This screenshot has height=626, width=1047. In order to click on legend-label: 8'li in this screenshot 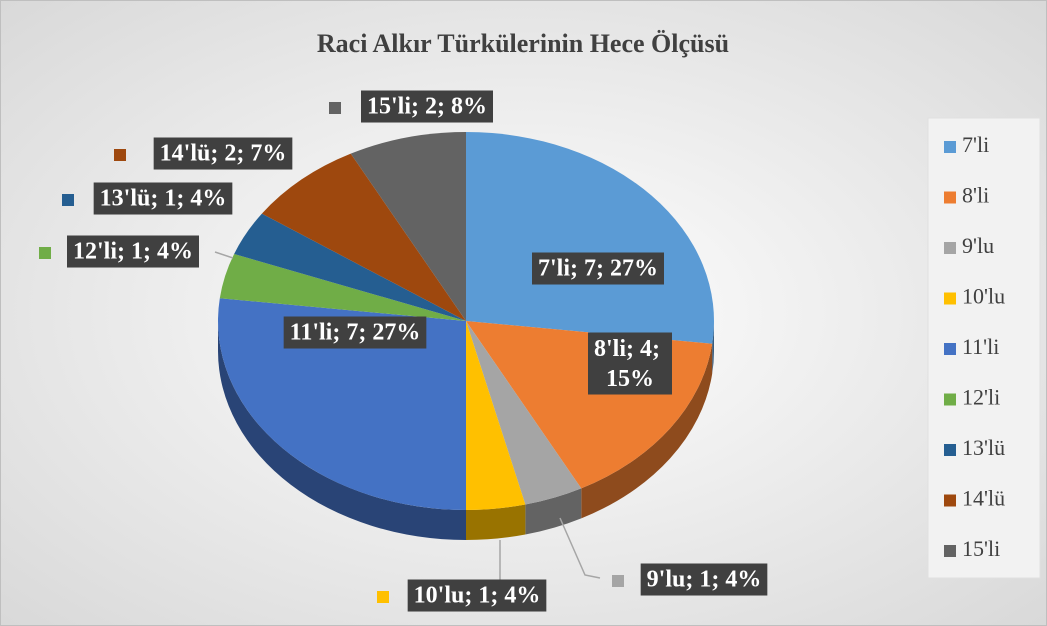, I will do `click(975, 195)`.